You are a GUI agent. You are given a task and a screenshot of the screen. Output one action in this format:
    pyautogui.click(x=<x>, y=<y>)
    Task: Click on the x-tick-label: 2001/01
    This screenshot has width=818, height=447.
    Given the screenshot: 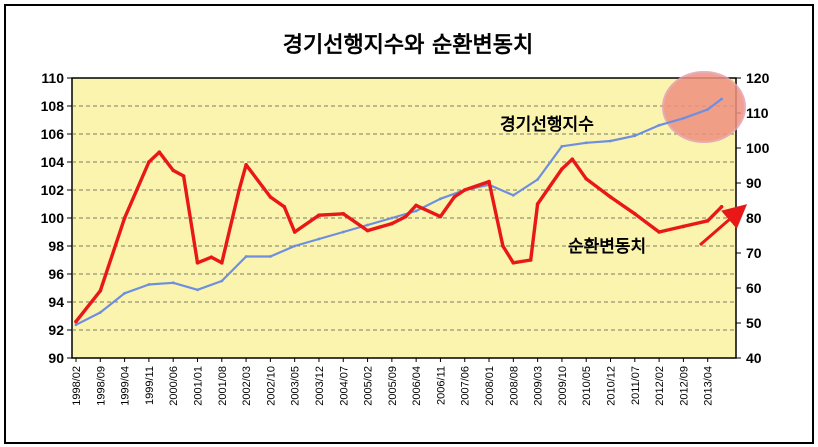 What is the action you would take?
    pyautogui.click(x=198, y=386)
    